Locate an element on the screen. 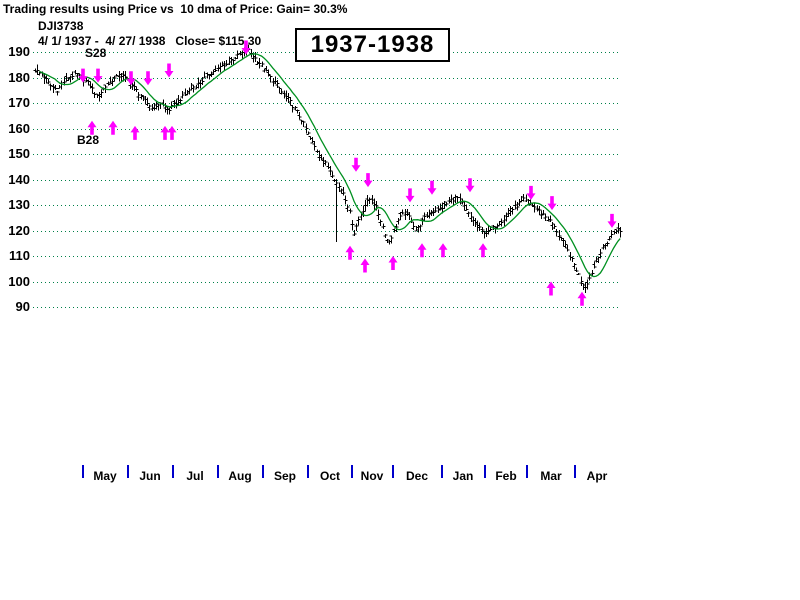 This screenshot has height=600, width=800. month-tick-feb is located at coordinates (485, 471).